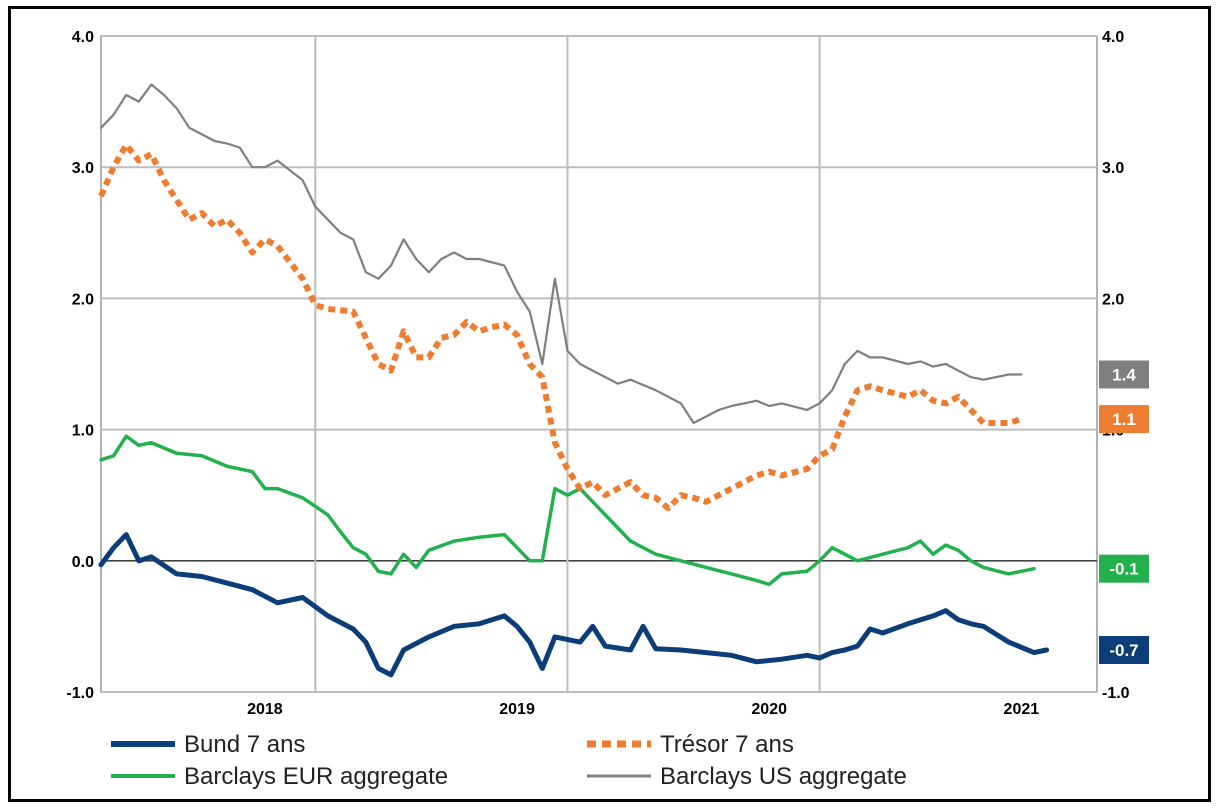 The image size is (1221, 810). I want to click on series-line-bund-7-ans, so click(574, 605).